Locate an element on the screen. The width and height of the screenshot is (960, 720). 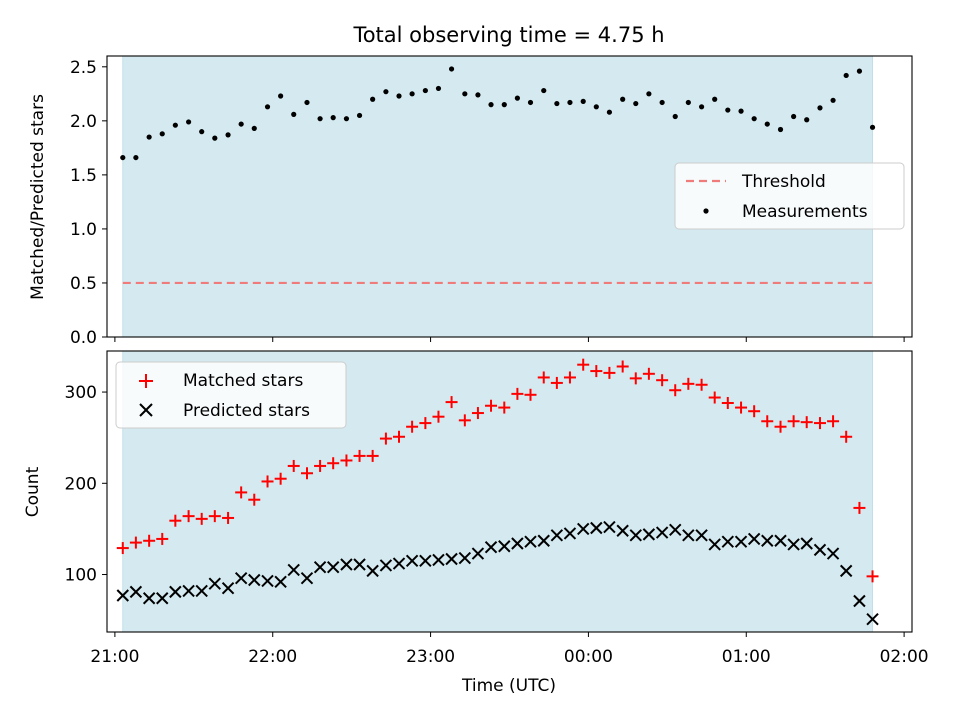
measurement-points is located at coordinates (498, 113).